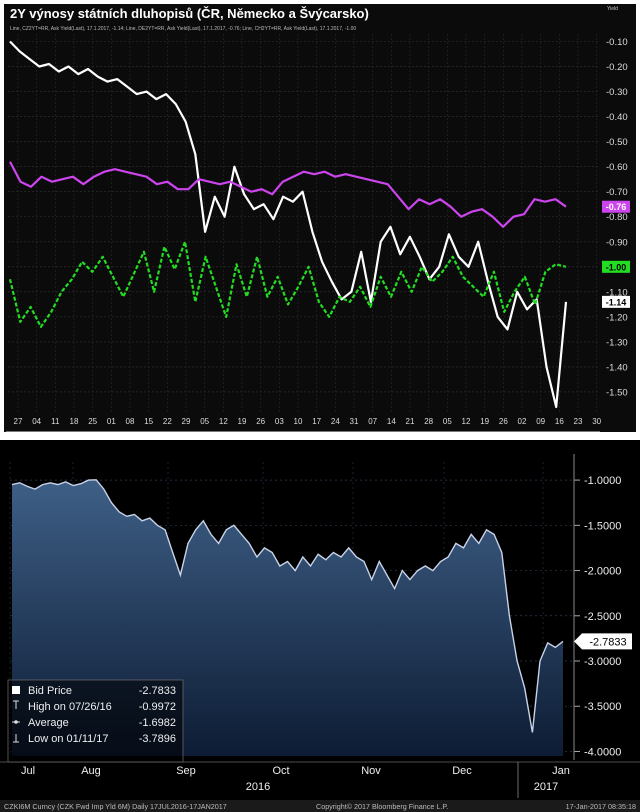 The image size is (640, 812). Describe the element at coordinates (566, 436) in the screenshot. I see `x-group-label: 1 17` at that location.